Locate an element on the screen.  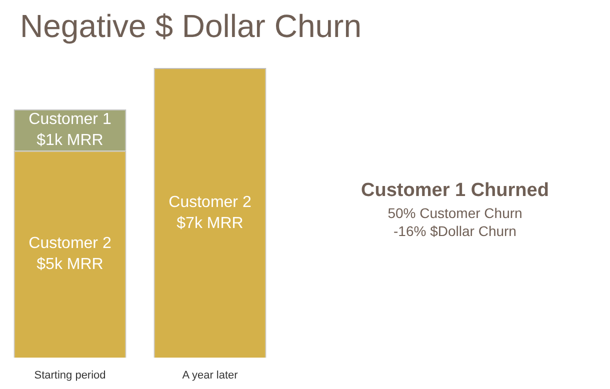
chart-title: Negative $ Dollar Churn is located at coordinates (191, 26).